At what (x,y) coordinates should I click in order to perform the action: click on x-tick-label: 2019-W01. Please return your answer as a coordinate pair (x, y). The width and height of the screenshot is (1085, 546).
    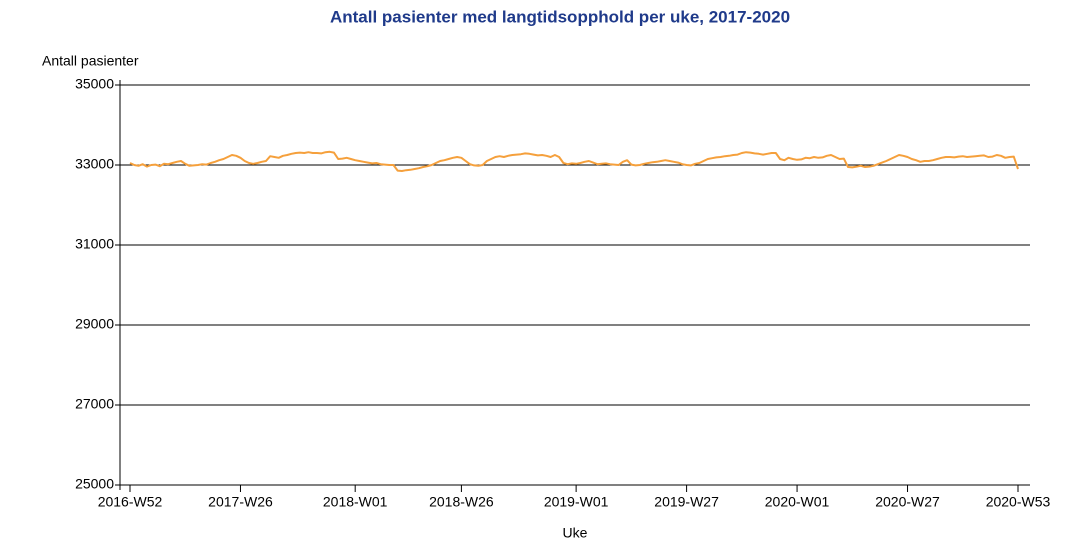
    Looking at the image, I should click on (576, 502).